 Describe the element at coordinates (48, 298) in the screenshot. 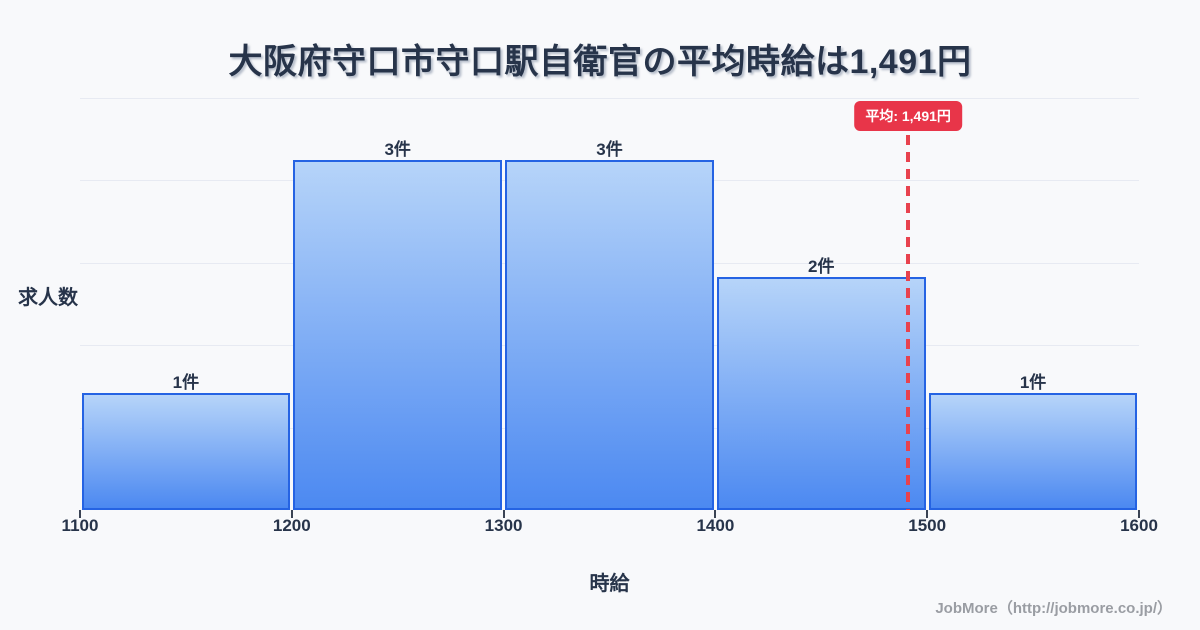

I see `y-axis-label: 求人数` at that location.